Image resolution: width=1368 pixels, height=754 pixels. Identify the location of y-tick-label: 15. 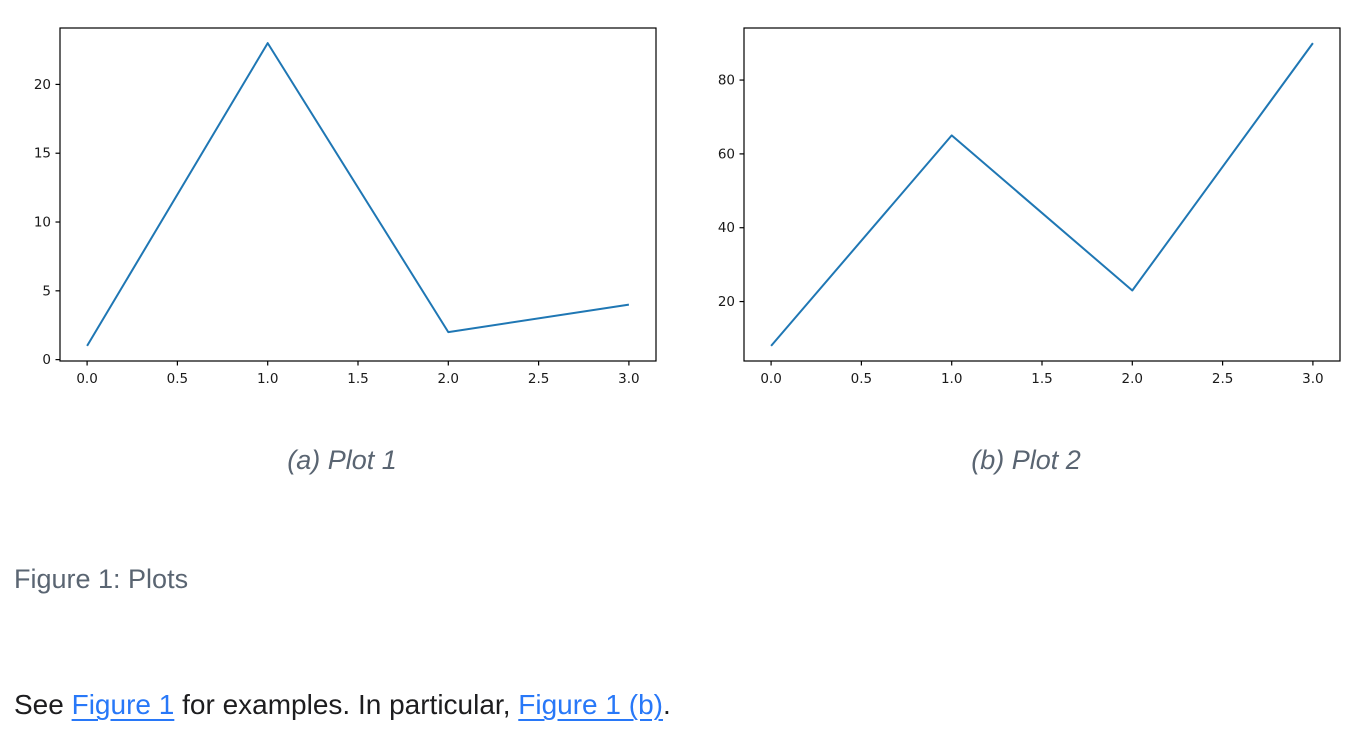
(42, 154).